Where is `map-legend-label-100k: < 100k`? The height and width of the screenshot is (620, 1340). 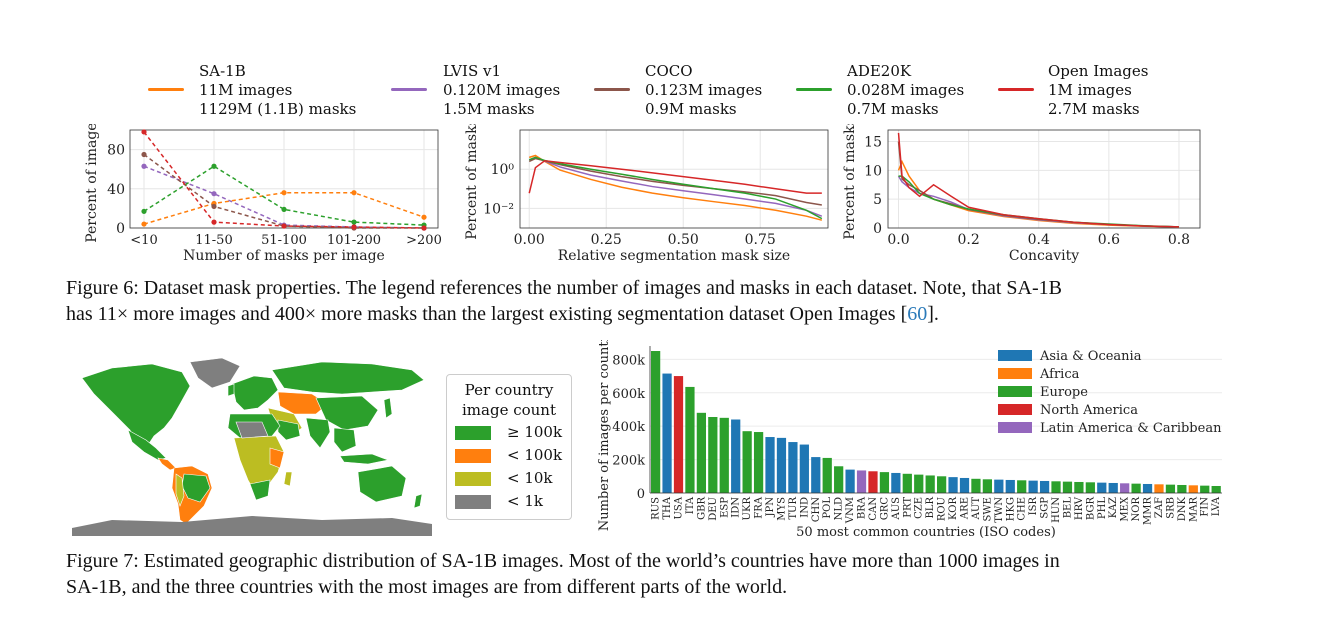 map-legend-label-100k: < 100k is located at coordinates (535, 455).